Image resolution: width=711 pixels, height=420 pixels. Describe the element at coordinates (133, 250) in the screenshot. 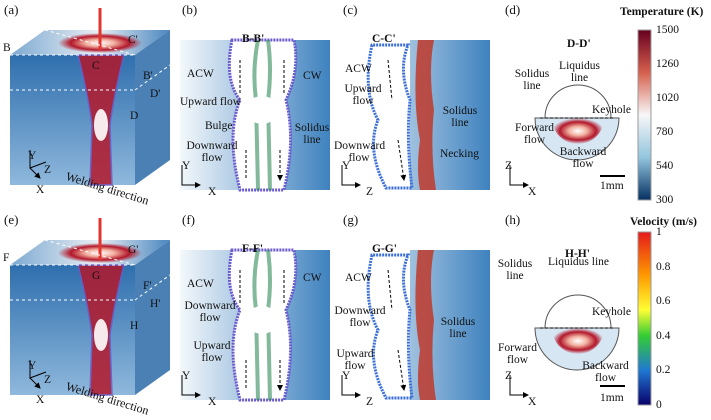

I see `annotation: G'` at that location.